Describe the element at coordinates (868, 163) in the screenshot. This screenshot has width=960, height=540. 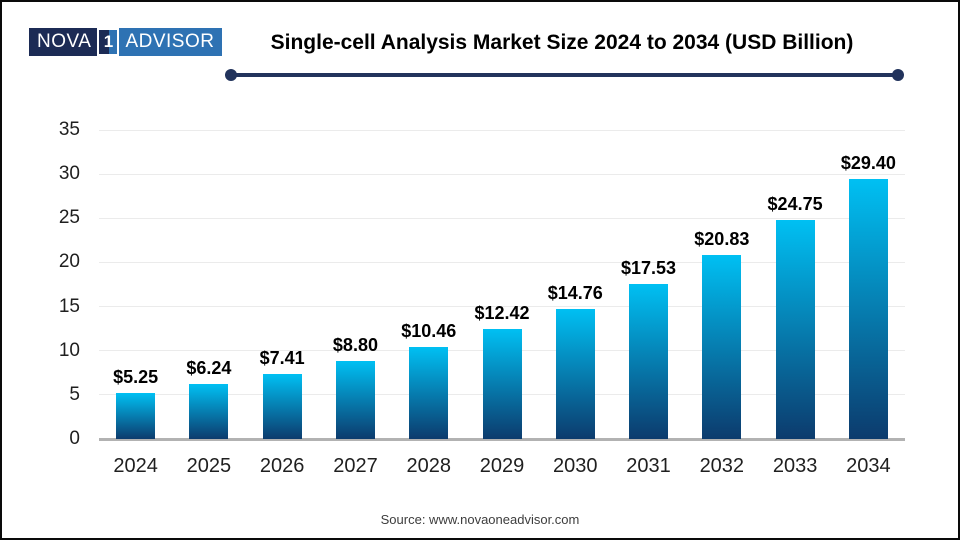
I see `bar-value-label: $29.40` at that location.